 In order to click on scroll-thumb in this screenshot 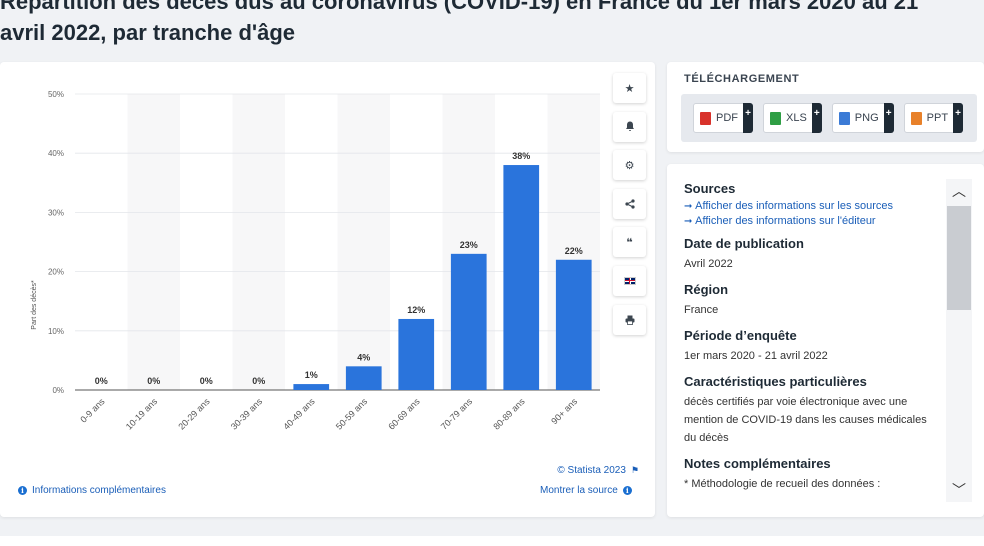, I will do `click(959, 258)`.